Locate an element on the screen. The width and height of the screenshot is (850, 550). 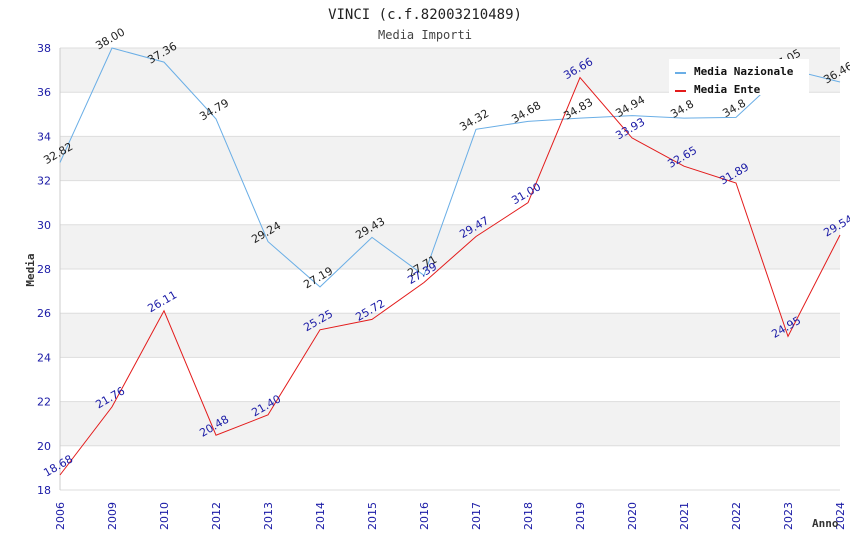
x-tick-label: 2010 is located at coordinates (164, 516).